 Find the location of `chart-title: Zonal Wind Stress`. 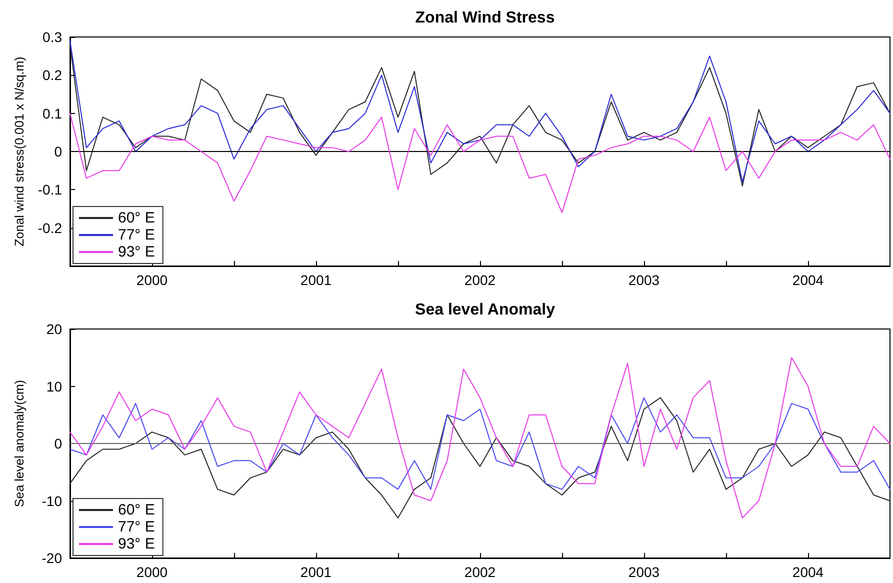

chart-title: Zonal Wind Stress is located at coordinates (485, 18).